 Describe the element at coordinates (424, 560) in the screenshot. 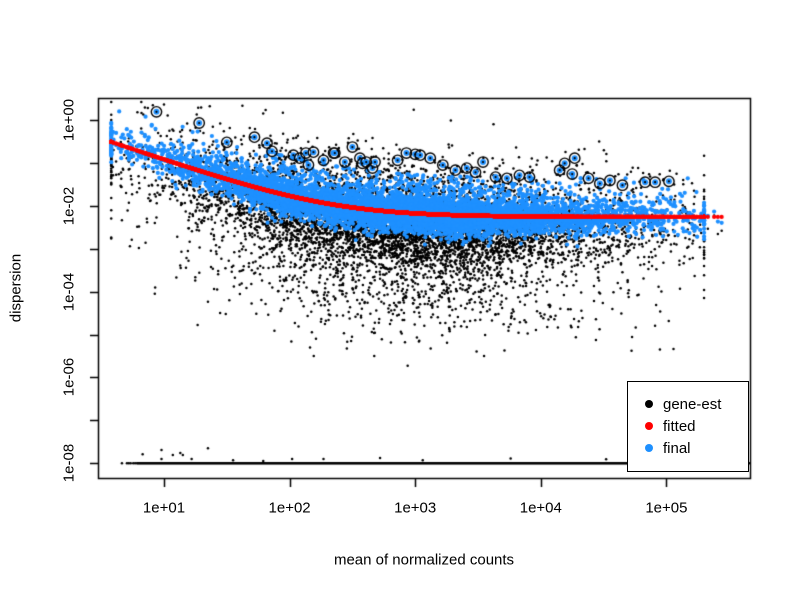

I see `x-axis-label: mean of normalized counts` at that location.